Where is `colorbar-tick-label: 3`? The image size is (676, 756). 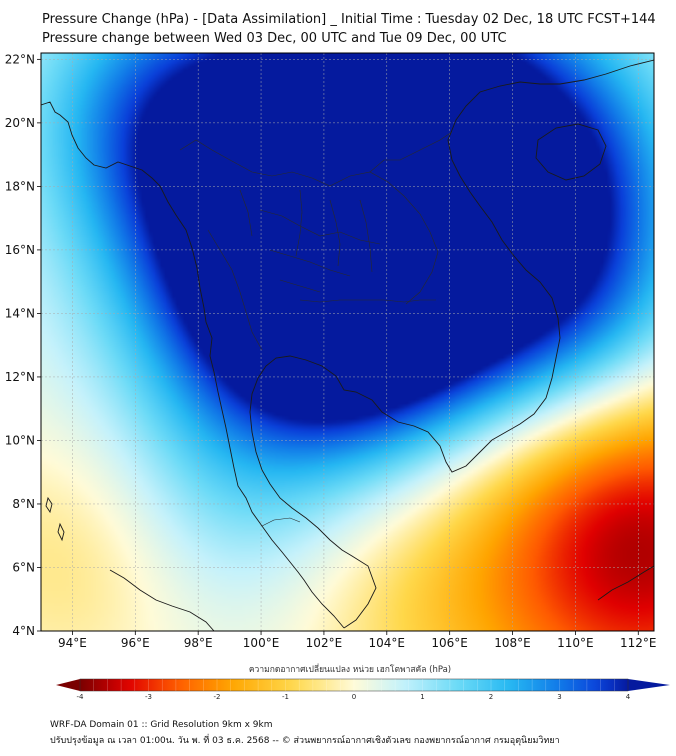
colorbar-tick-label: 3 is located at coordinates (559, 696).